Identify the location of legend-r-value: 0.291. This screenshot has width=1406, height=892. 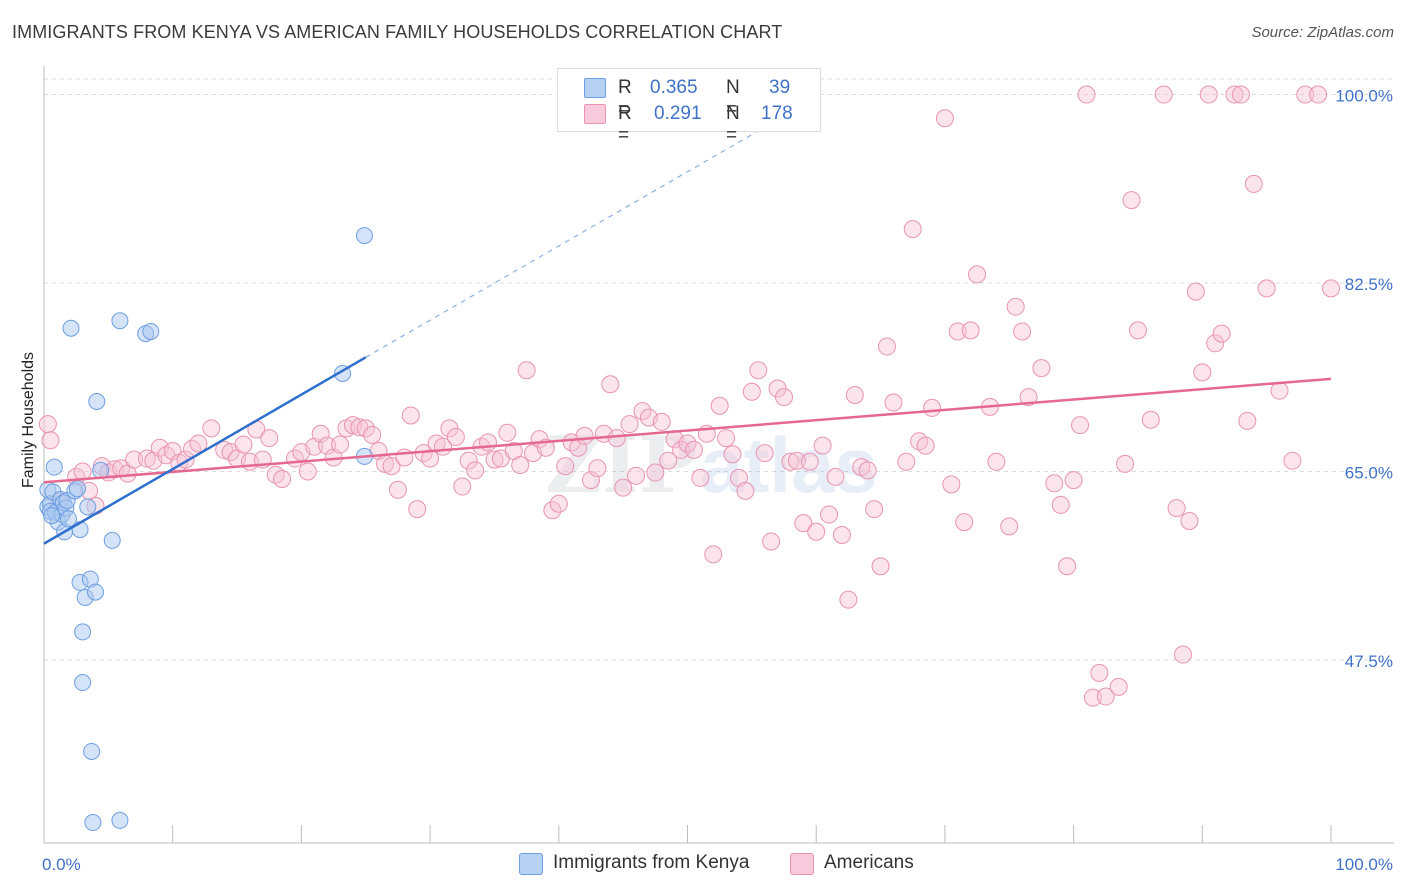
(678, 113).